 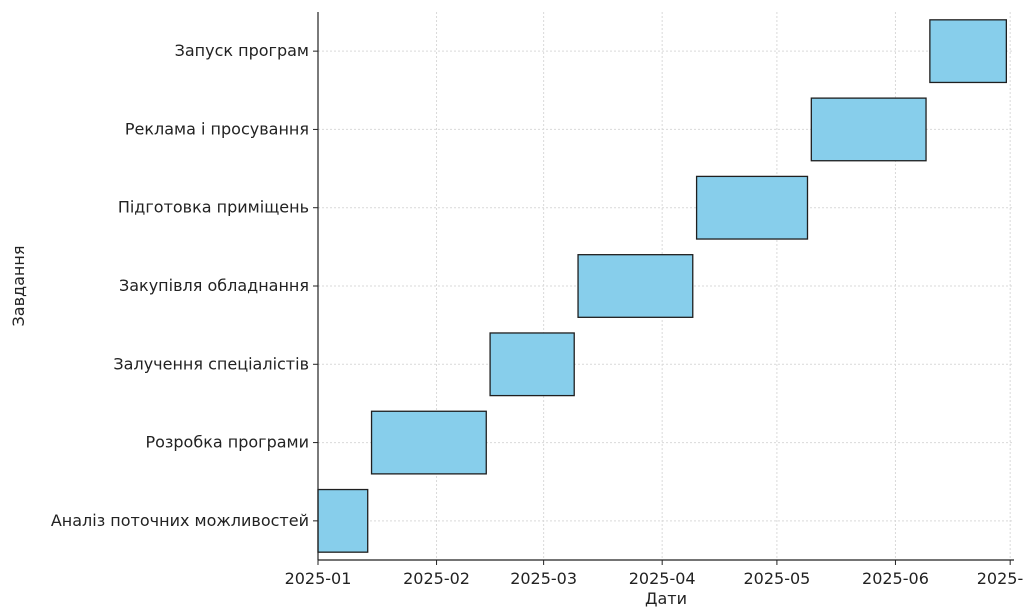 I want to click on x-axis-title: Дати, so click(x=666, y=598).